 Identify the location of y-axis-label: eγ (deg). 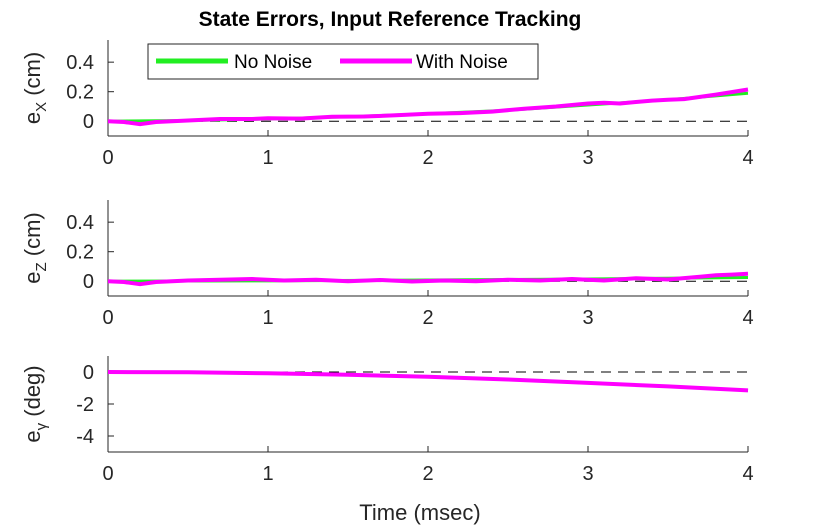
(35, 403).